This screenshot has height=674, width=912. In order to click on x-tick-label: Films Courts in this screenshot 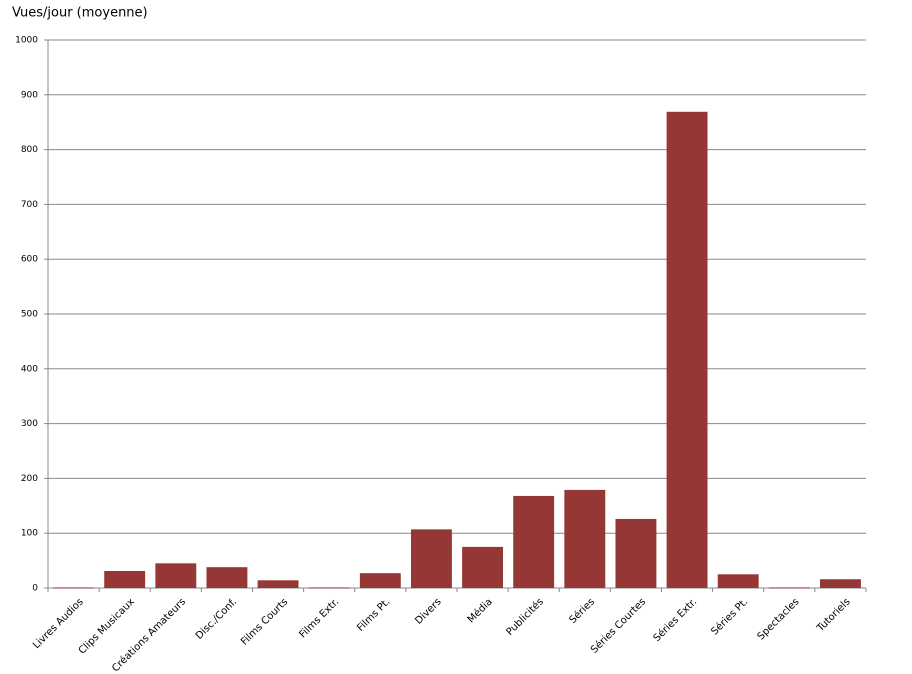, I will do `click(264, 621)`.